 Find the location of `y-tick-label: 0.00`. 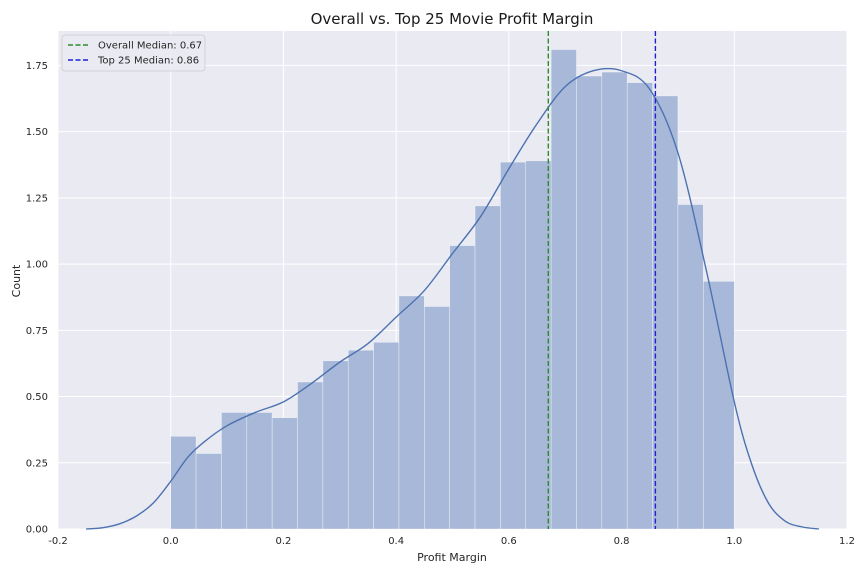

y-tick-label: 0.00 is located at coordinates (37, 530).